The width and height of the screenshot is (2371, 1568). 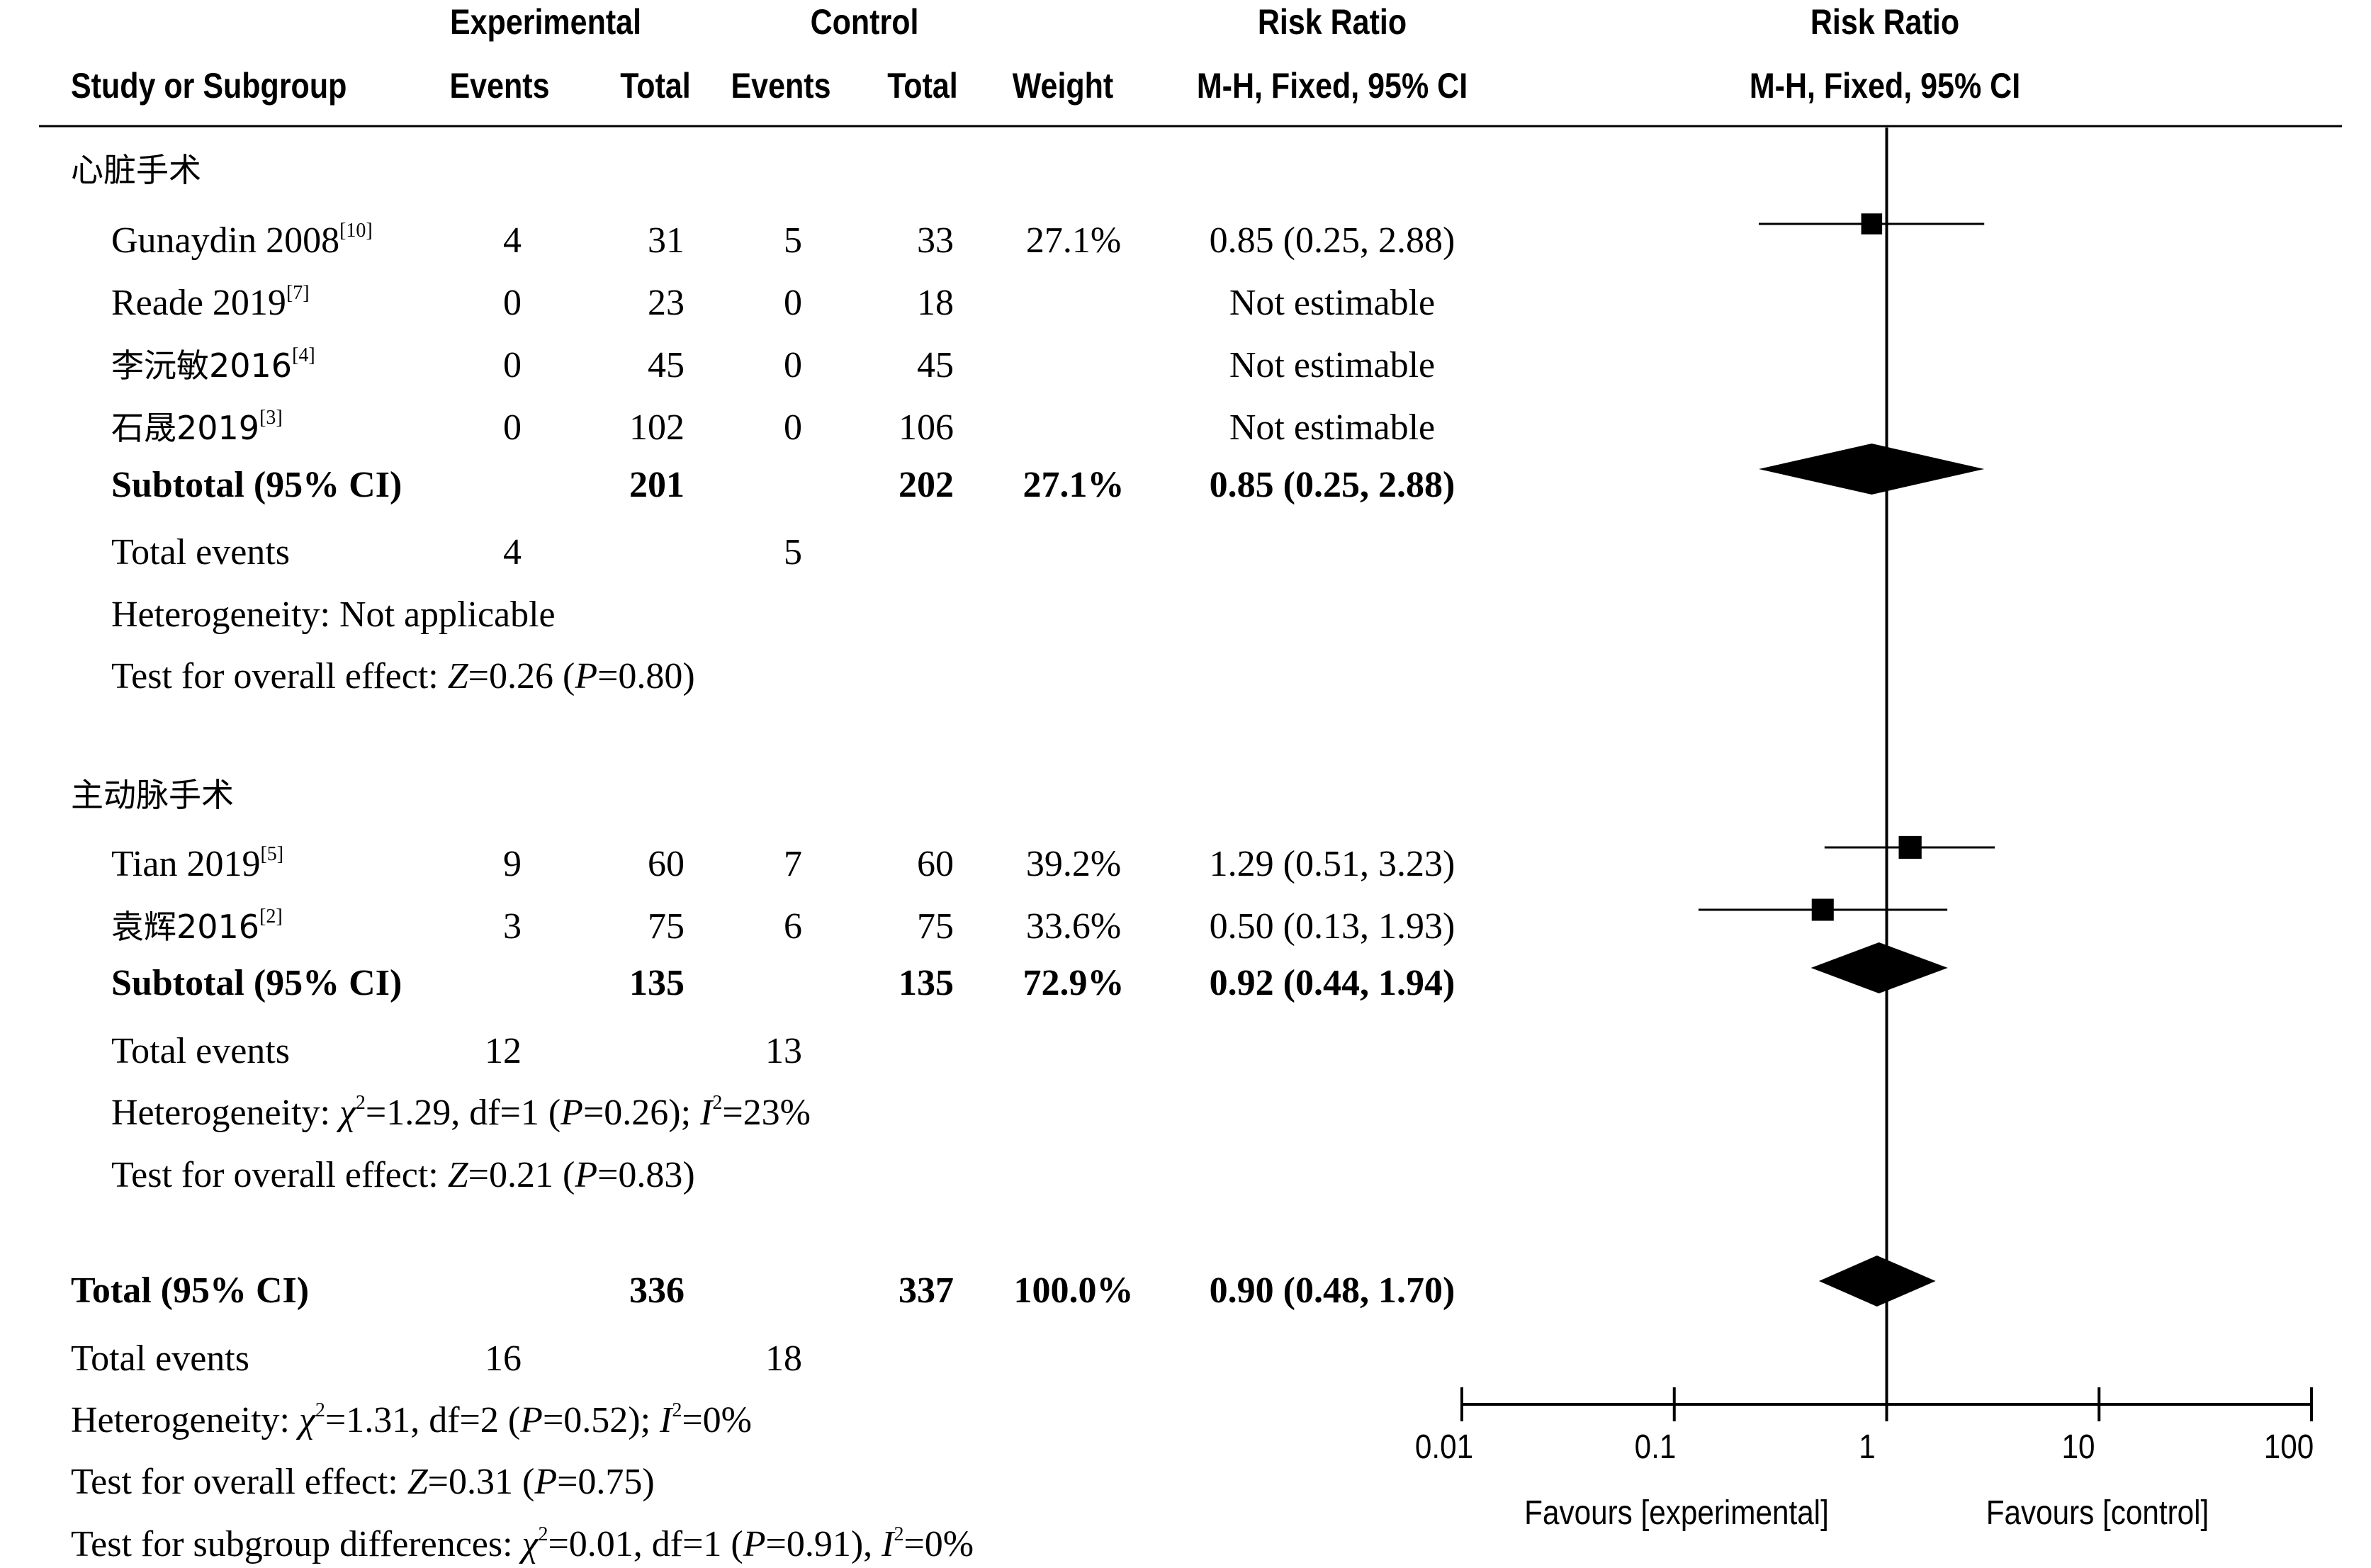 I want to click on subtotal-experimental-total: 135, so click(x=657, y=983).